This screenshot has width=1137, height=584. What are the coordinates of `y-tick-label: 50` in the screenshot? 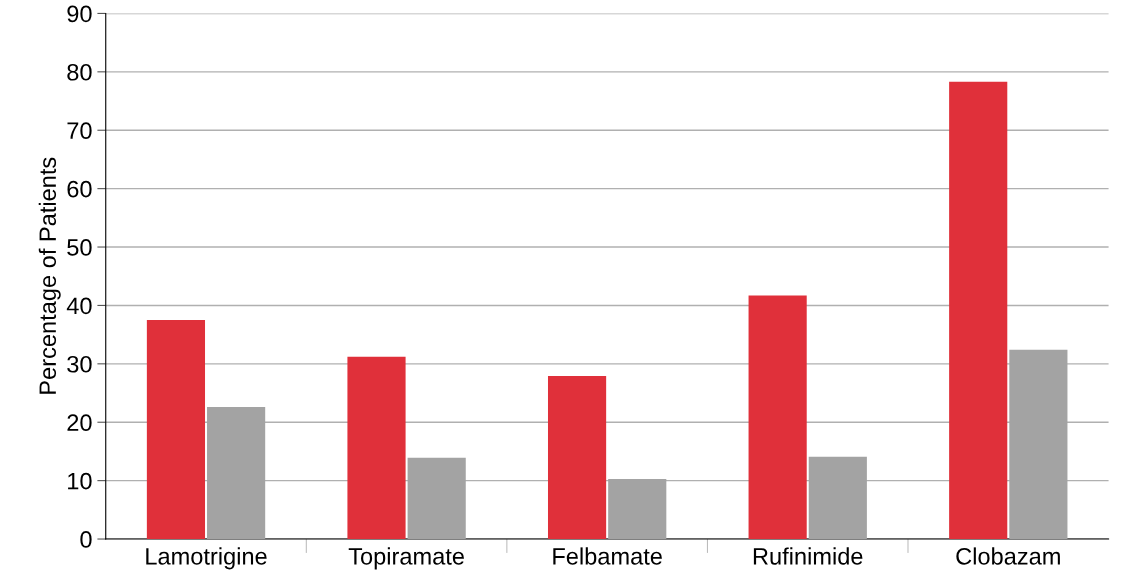 It's located at (79, 247).